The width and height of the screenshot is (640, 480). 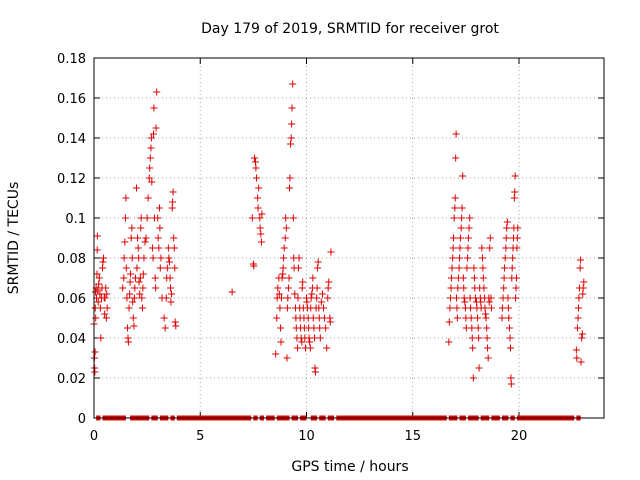 I want to click on y-tick-label: 0.04, so click(x=71, y=339).